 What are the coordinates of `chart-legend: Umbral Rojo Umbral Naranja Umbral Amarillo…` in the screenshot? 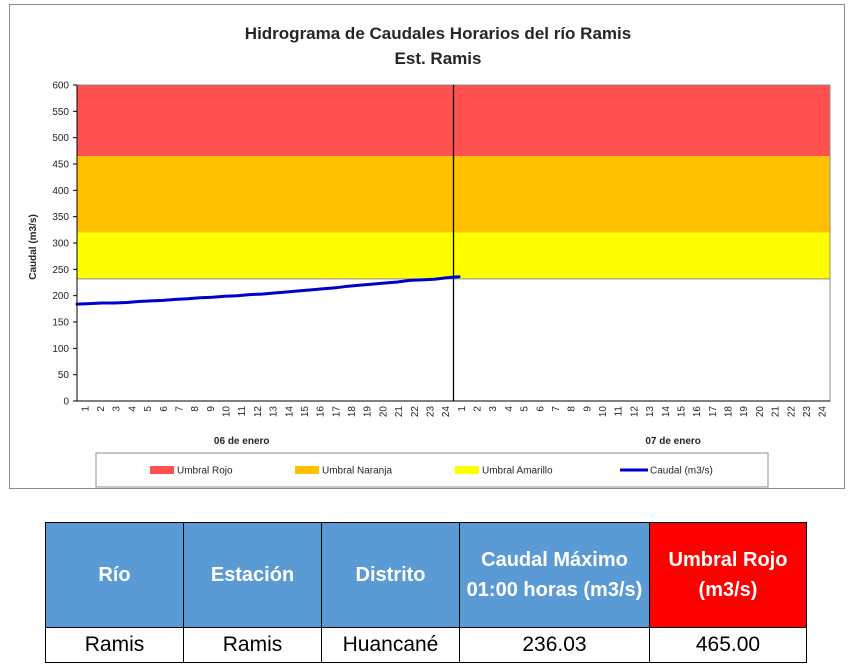 It's located at (432, 470).